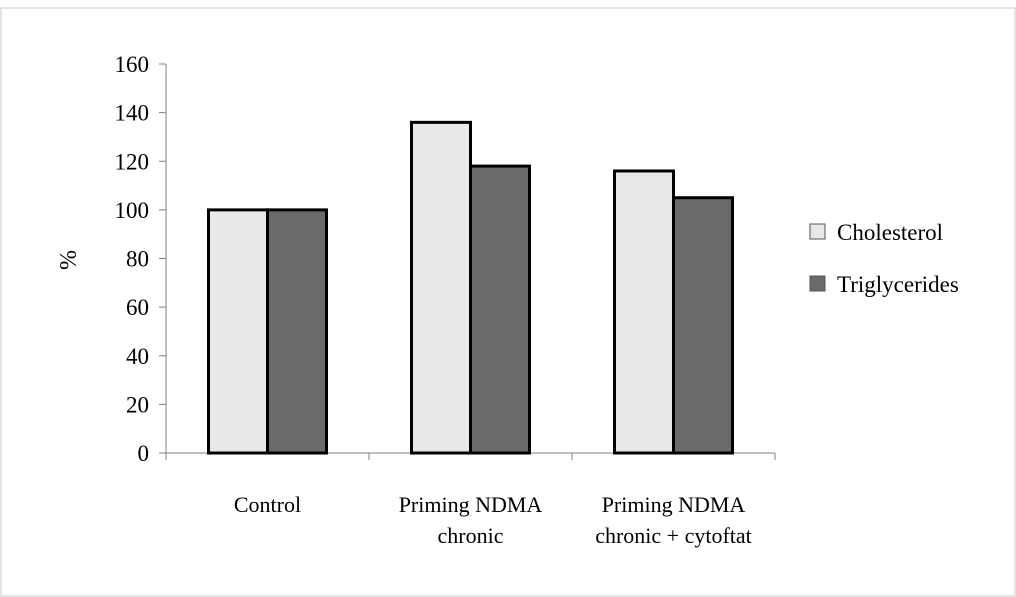 The height and width of the screenshot is (597, 1016). I want to click on y-axis-label: %, so click(69, 260).